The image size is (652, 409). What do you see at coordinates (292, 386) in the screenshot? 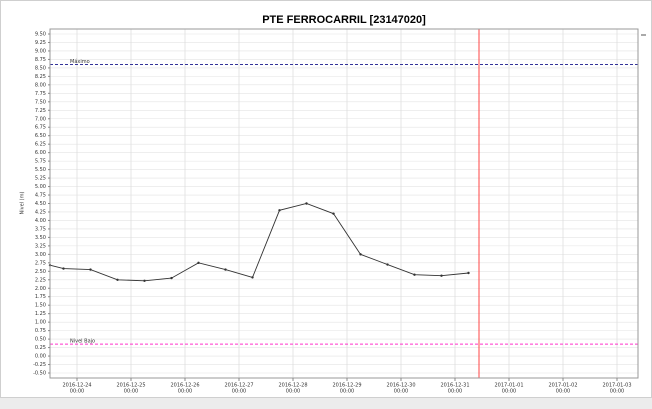
I see `x-tick-label: 2016-12-28` at bounding box center [292, 386].